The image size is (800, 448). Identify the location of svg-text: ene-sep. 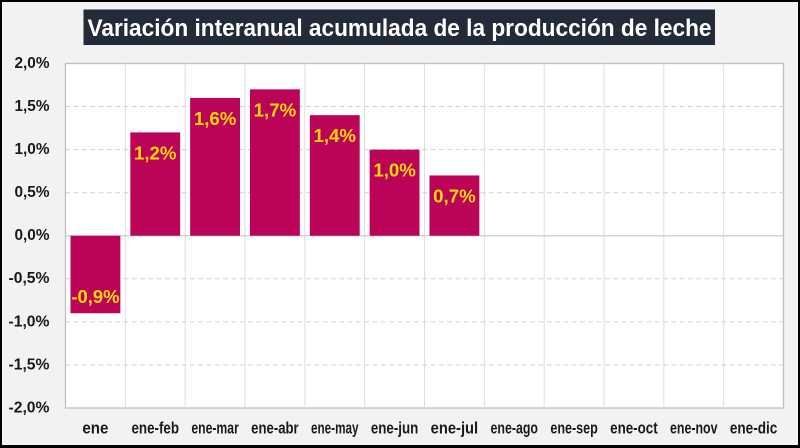
(574, 428).